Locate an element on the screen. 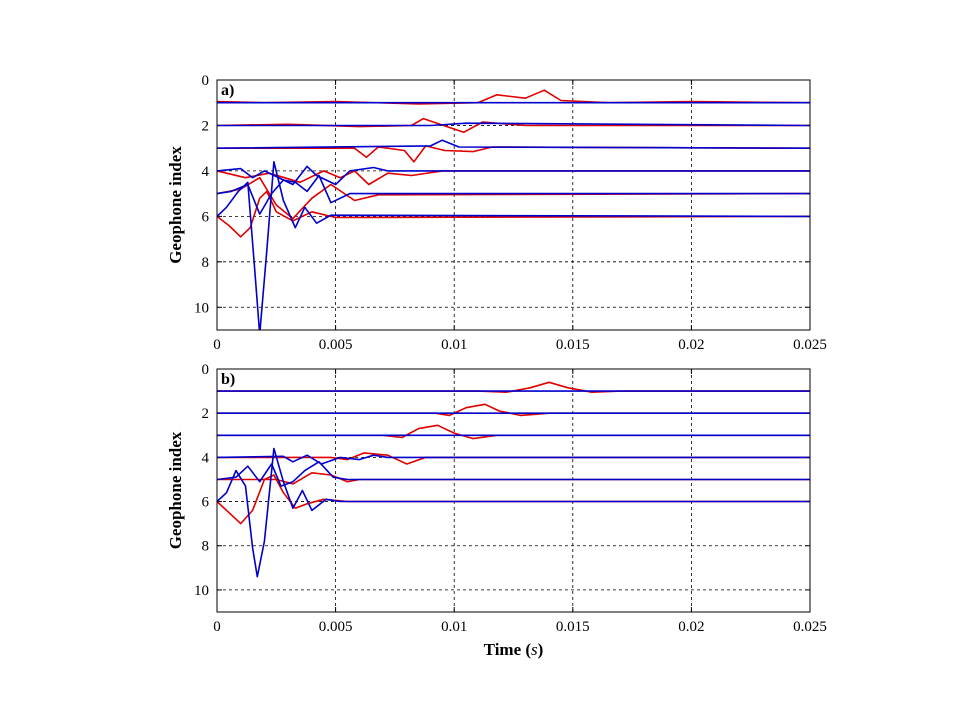  panel-b-ytick-label: 2 is located at coordinates (206, 414).